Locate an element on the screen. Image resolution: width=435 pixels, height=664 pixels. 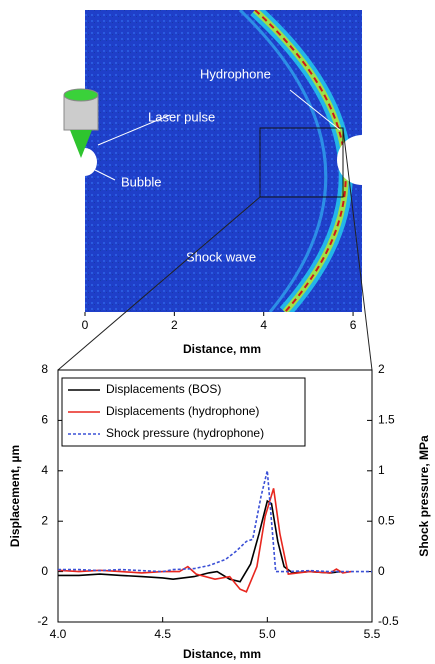
y-tick-label: -2 is located at coordinates (42, 621).